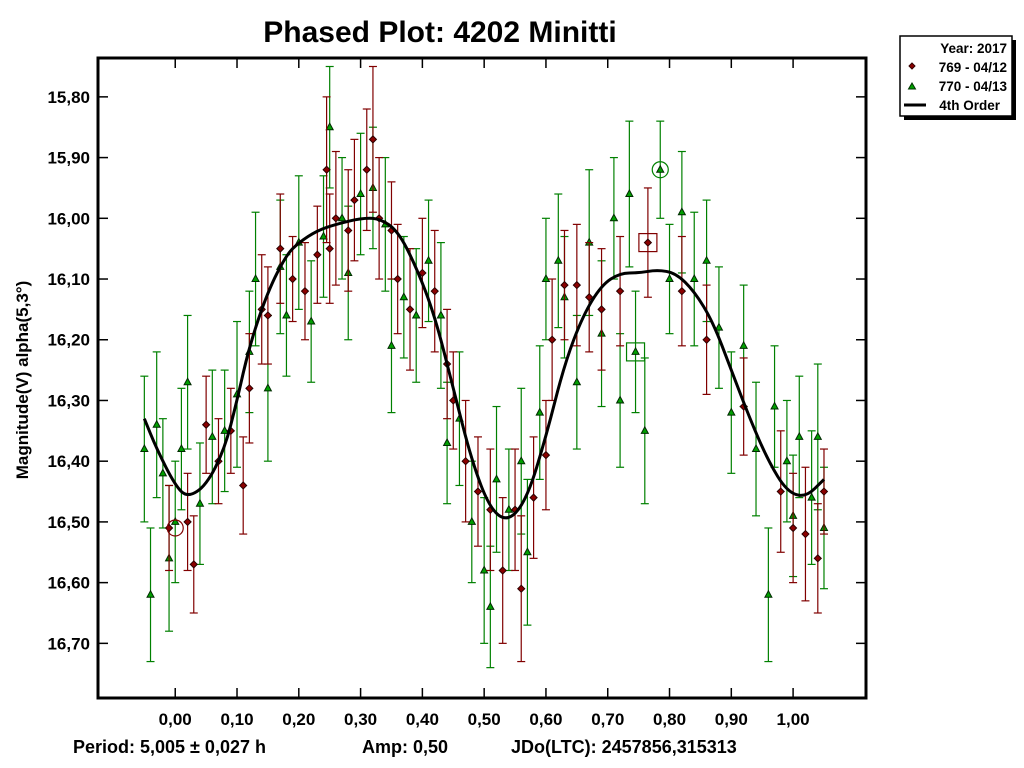 This screenshot has height=768, width=1024. I want to click on x-tick-label: 0,10, so click(236, 719).